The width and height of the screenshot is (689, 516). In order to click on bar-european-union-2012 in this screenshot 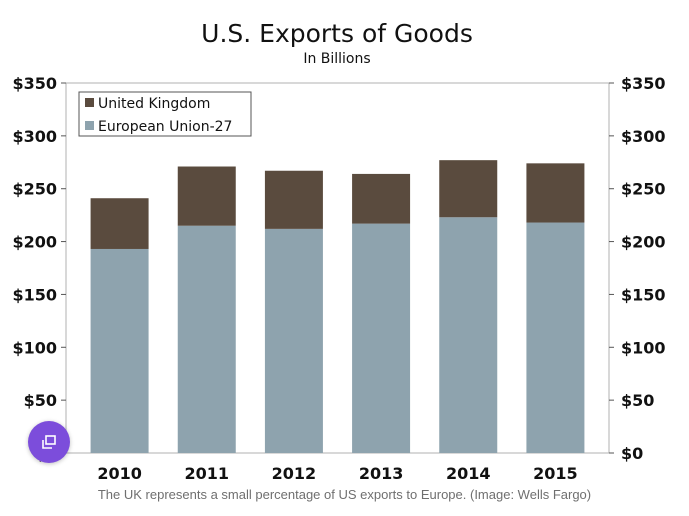, I will do `click(293, 340)`.